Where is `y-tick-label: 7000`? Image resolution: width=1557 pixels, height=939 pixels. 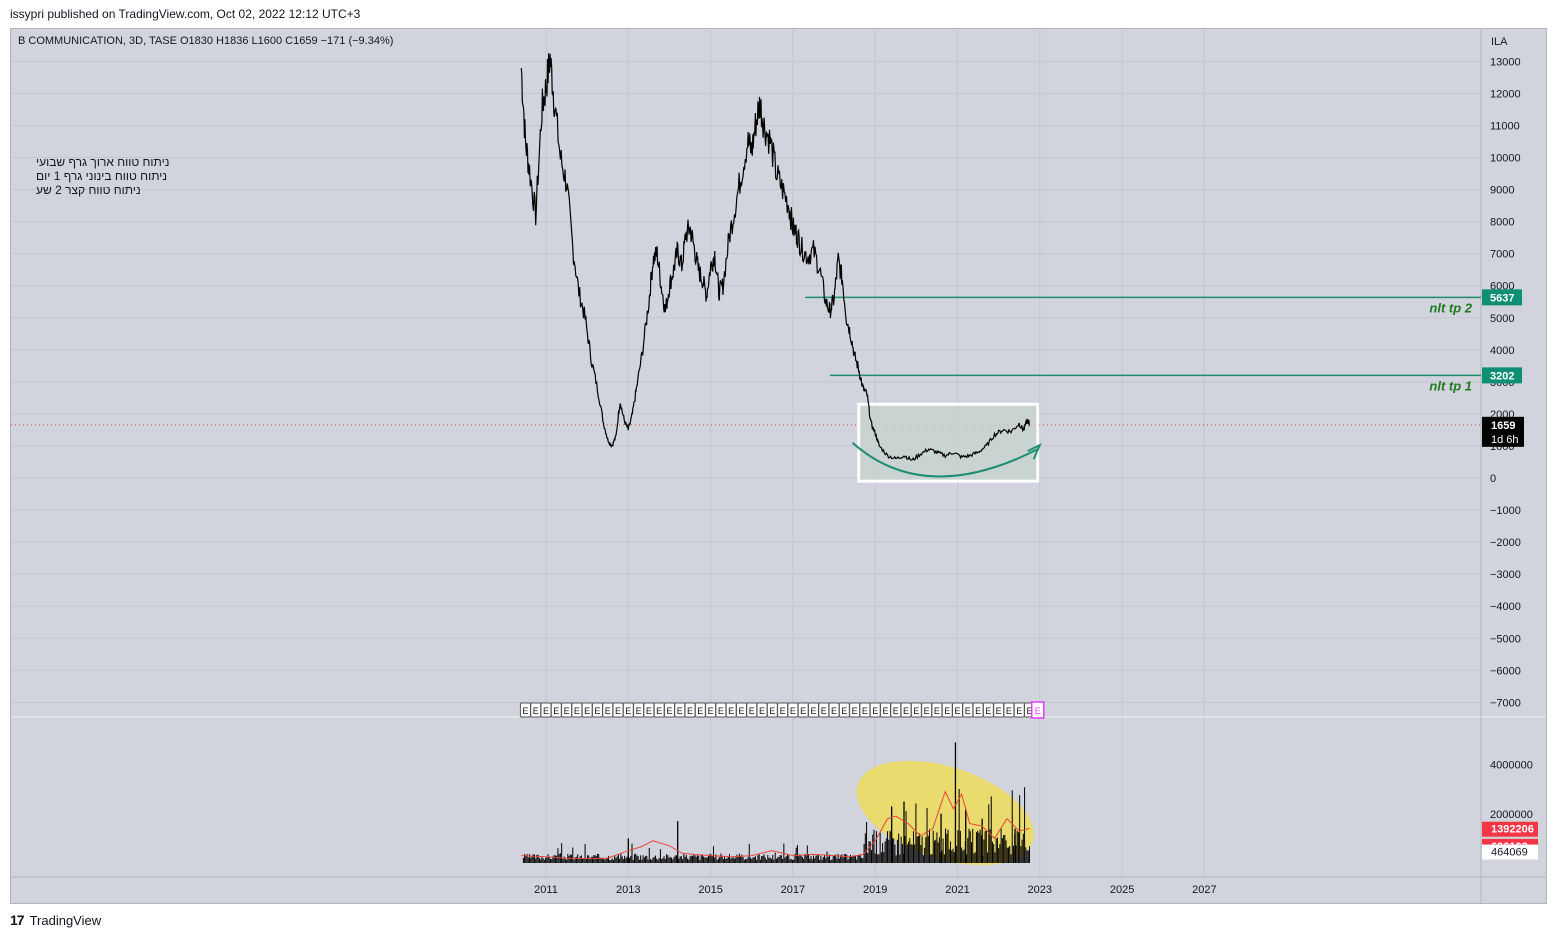 y-tick-label: 7000 is located at coordinates (1502, 255).